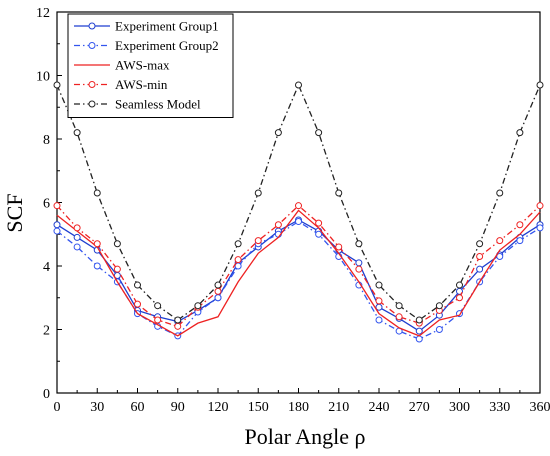 Image resolution: width=550 pixels, height=456 pixels. What do you see at coordinates (43, 77) in the screenshot?
I see `y-tick-label: 10` at bounding box center [43, 77].